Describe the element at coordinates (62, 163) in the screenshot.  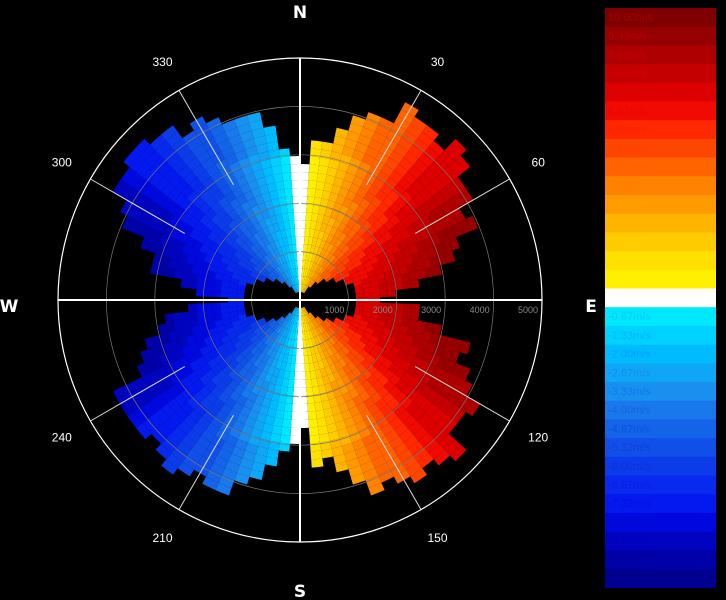
I see `angle-label: 300` at that location.